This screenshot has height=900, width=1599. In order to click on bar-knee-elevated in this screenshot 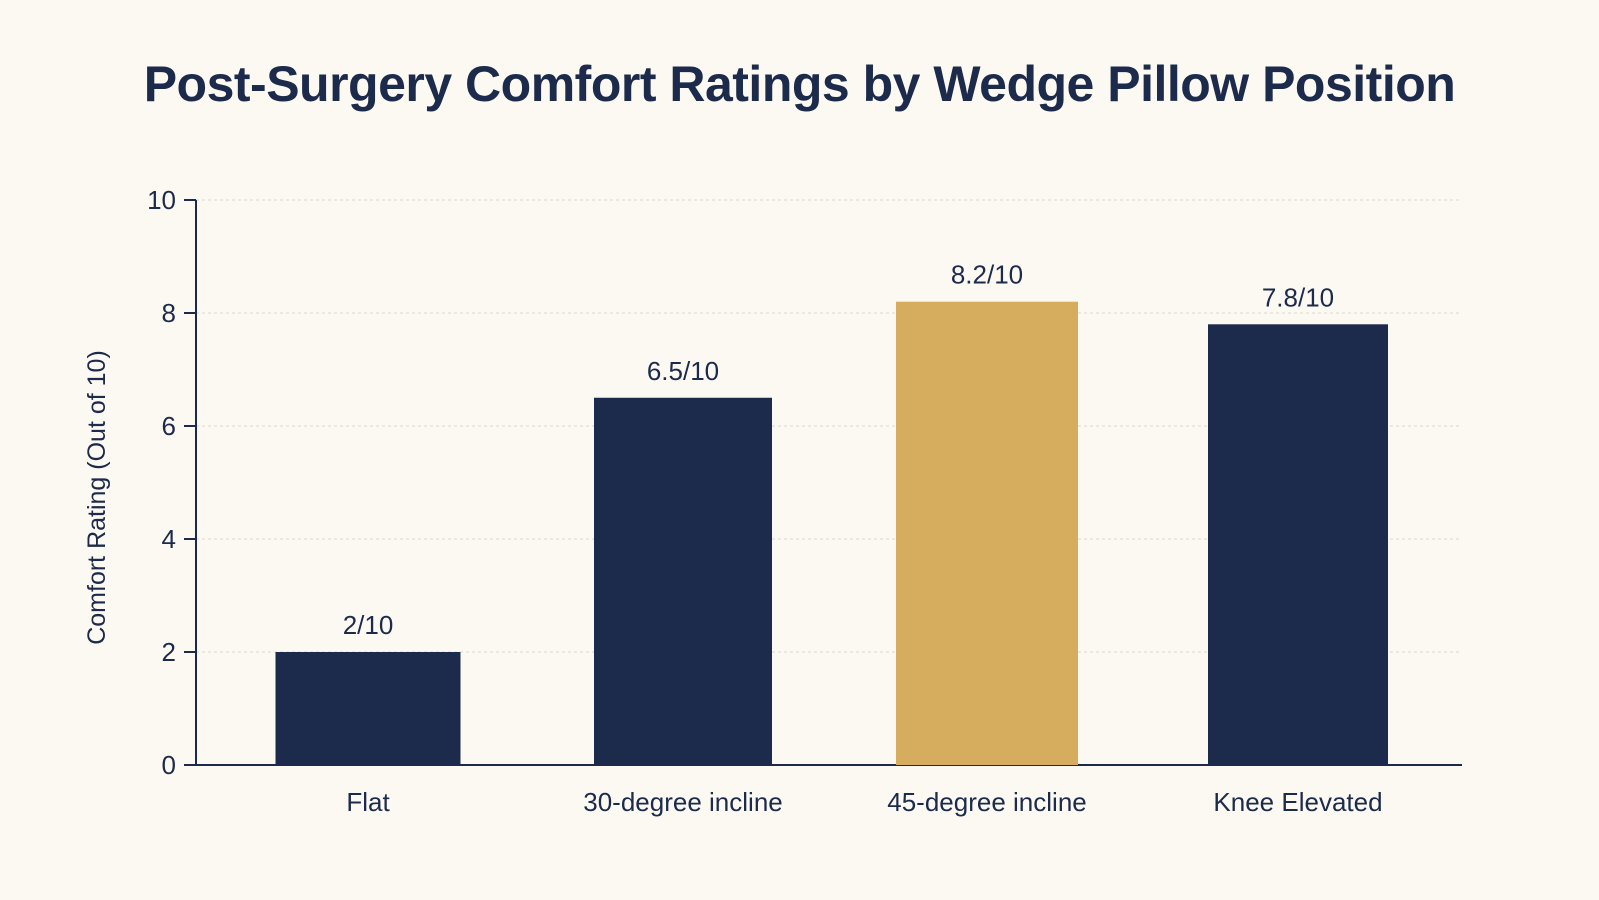, I will do `click(1298, 544)`.